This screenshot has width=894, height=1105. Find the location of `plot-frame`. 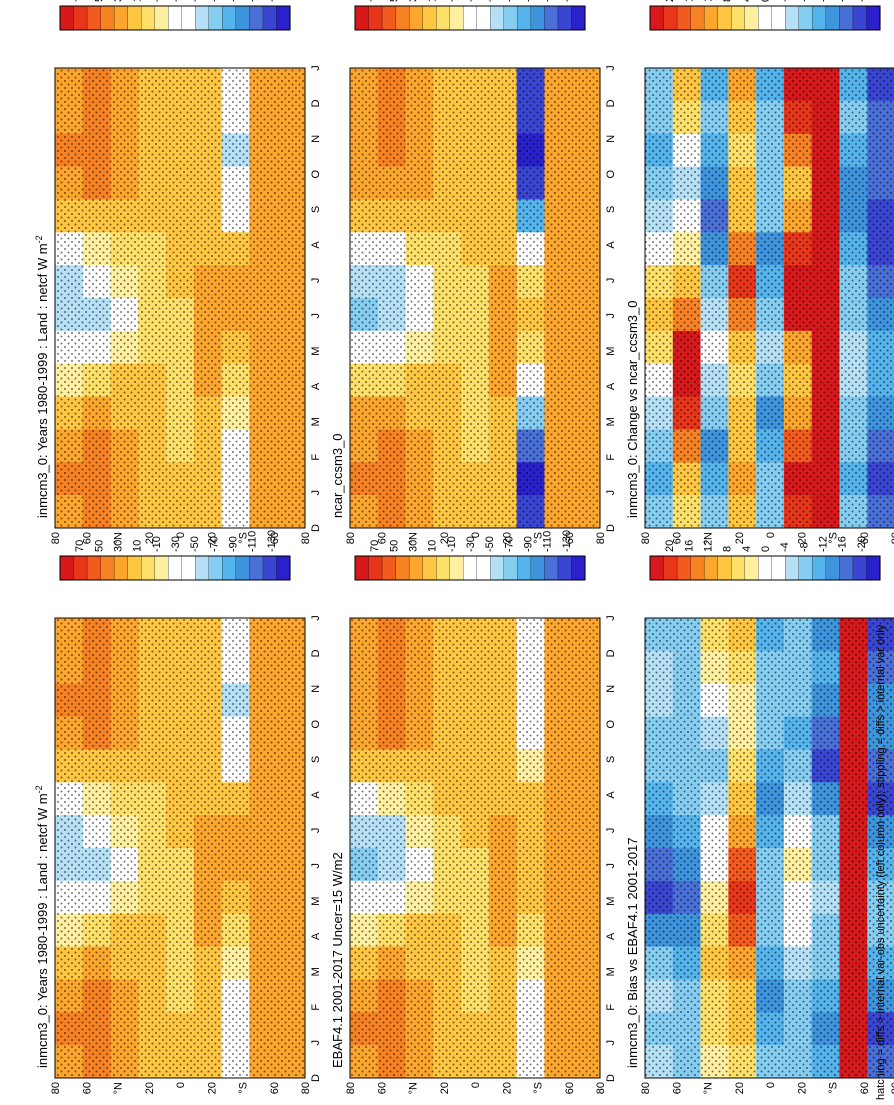

plot-frame is located at coordinates (475, 848).